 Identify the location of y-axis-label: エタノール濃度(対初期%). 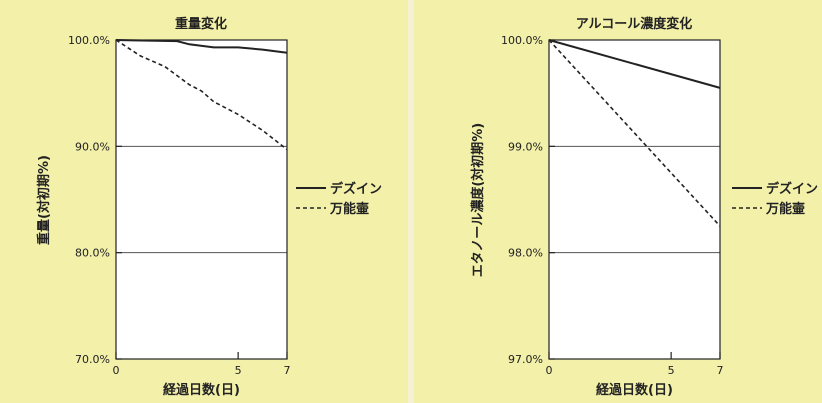
(478, 200).